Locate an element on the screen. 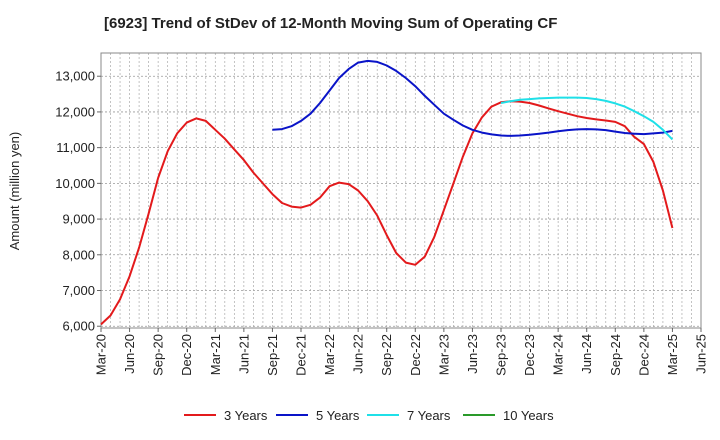 This screenshot has width=720, height=440. x-tick-label: Sep-23 is located at coordinates (501, 355).